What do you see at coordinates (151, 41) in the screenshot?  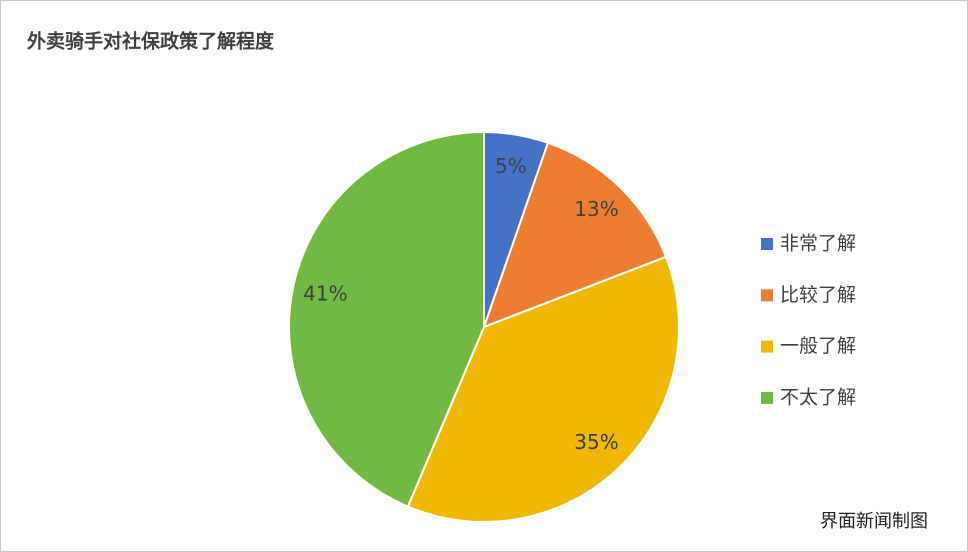 I see `chart-title: 外卖骑手对社保政策了解程度` at bounding box center [151, 41].